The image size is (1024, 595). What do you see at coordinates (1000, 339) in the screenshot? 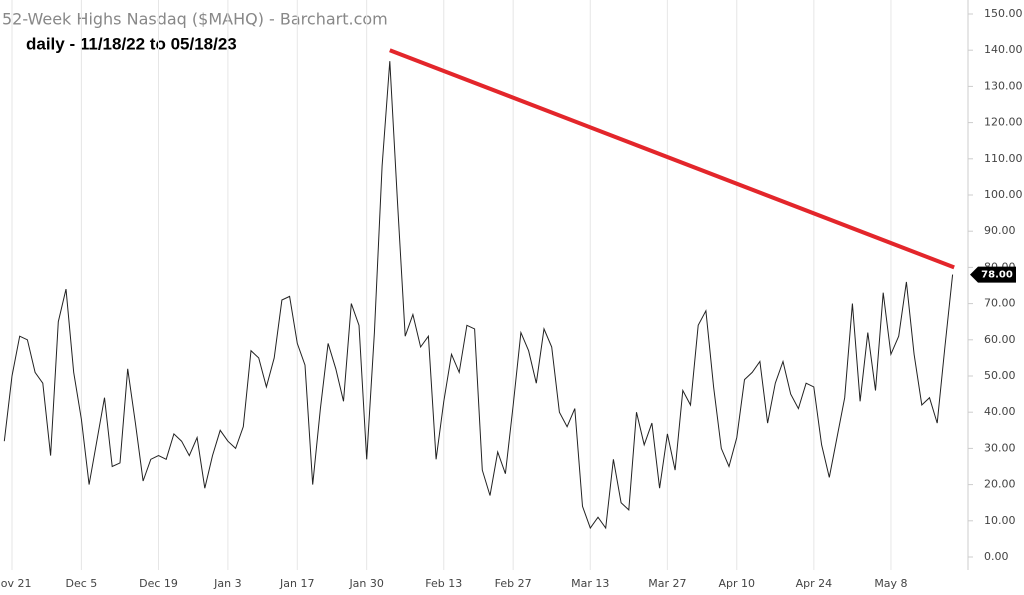
I see `y-tick-label: 60.00` at bounding box center [1000, 339].